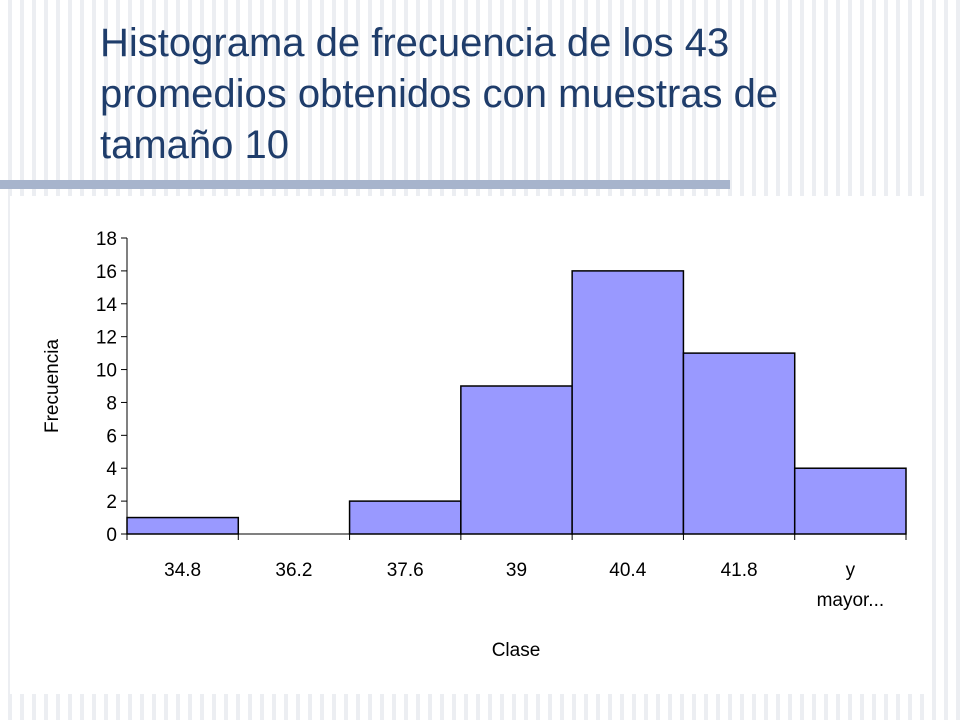 The height and width of the screenshot is (720, 960). I want to click on x-axis, so click(516, 536).